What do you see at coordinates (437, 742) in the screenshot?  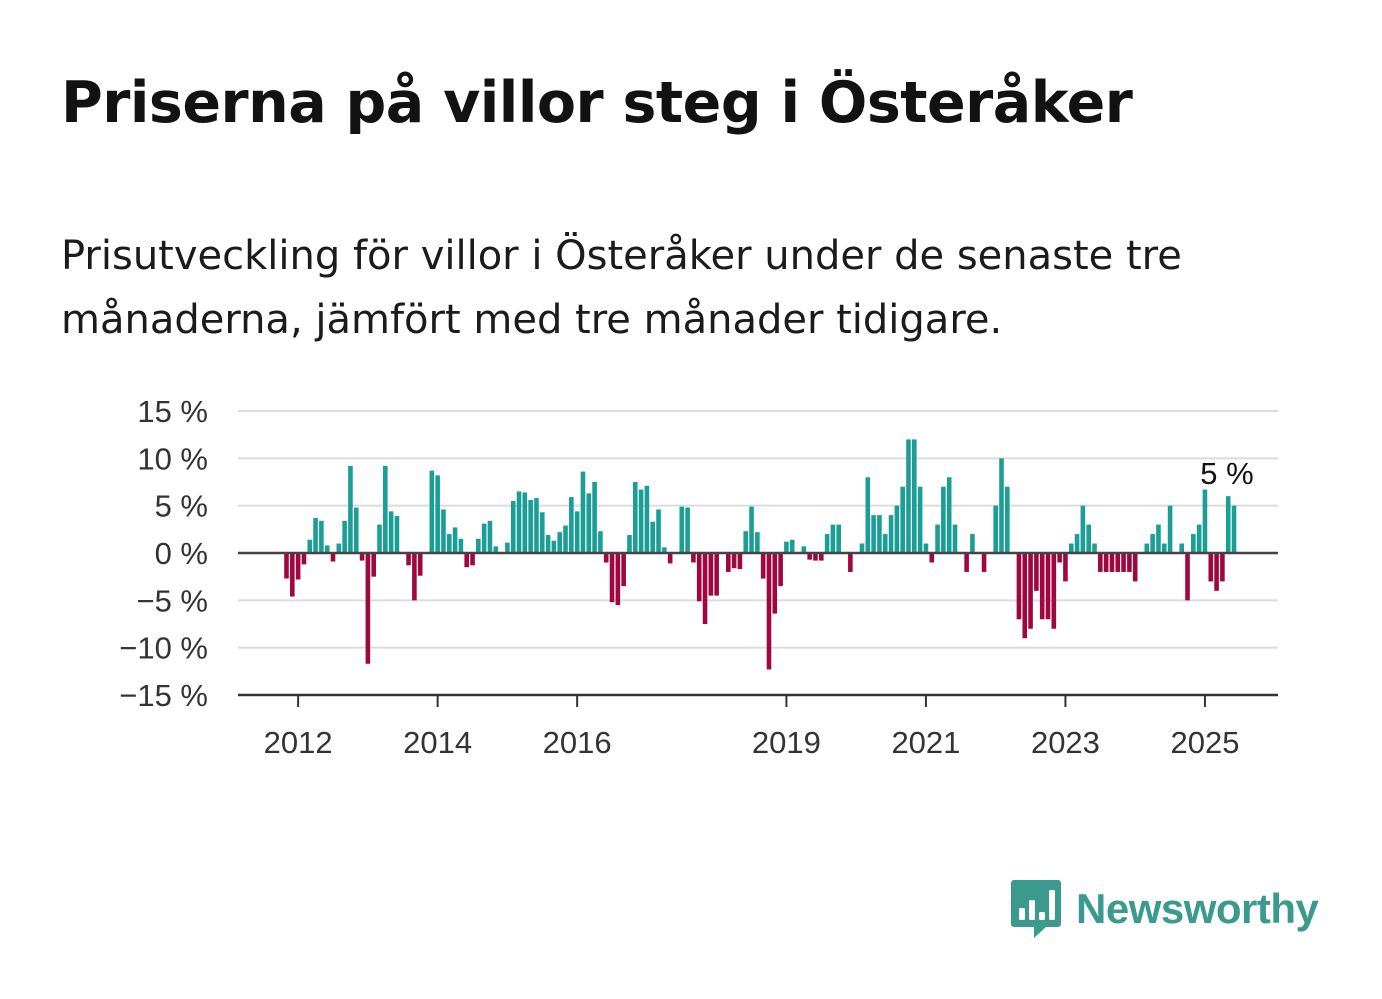 I see `x-tick-label: 2014` at bounding box center [437, 742].